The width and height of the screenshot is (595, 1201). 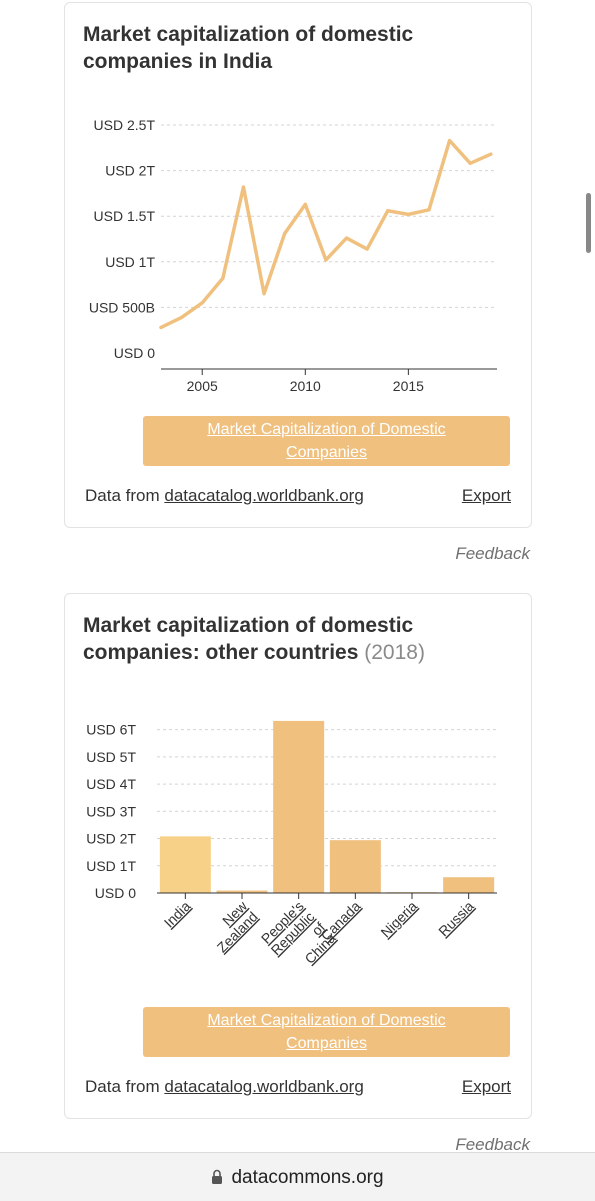 I want to click on x-tick-label: 2005, so click(x=202, y=386).